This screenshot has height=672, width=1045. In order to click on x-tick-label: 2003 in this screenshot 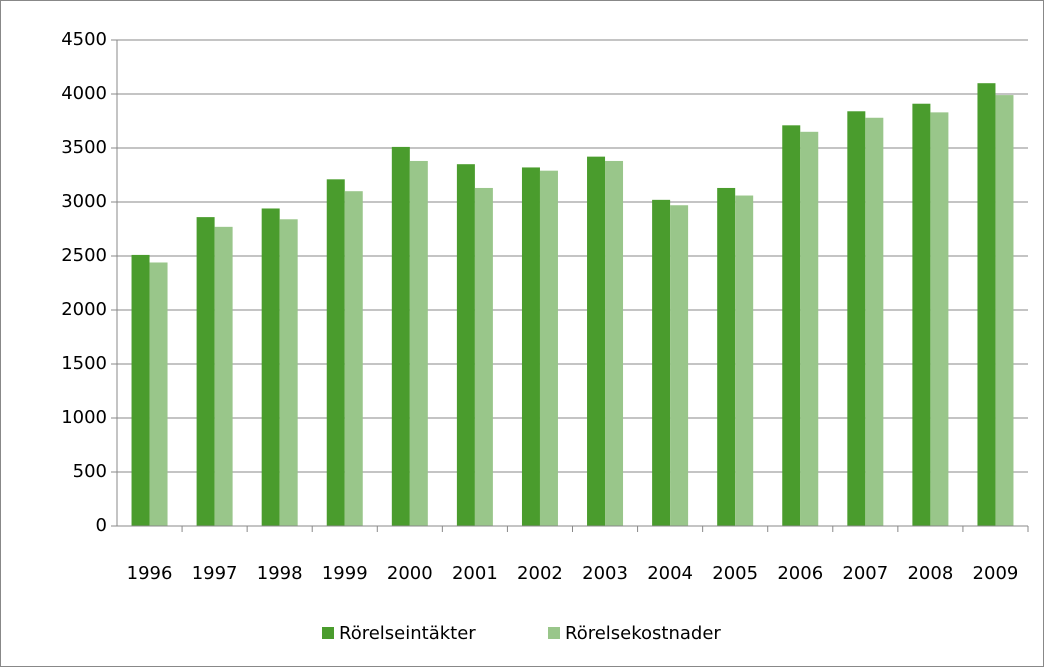, I will do `click(605, 573)`.